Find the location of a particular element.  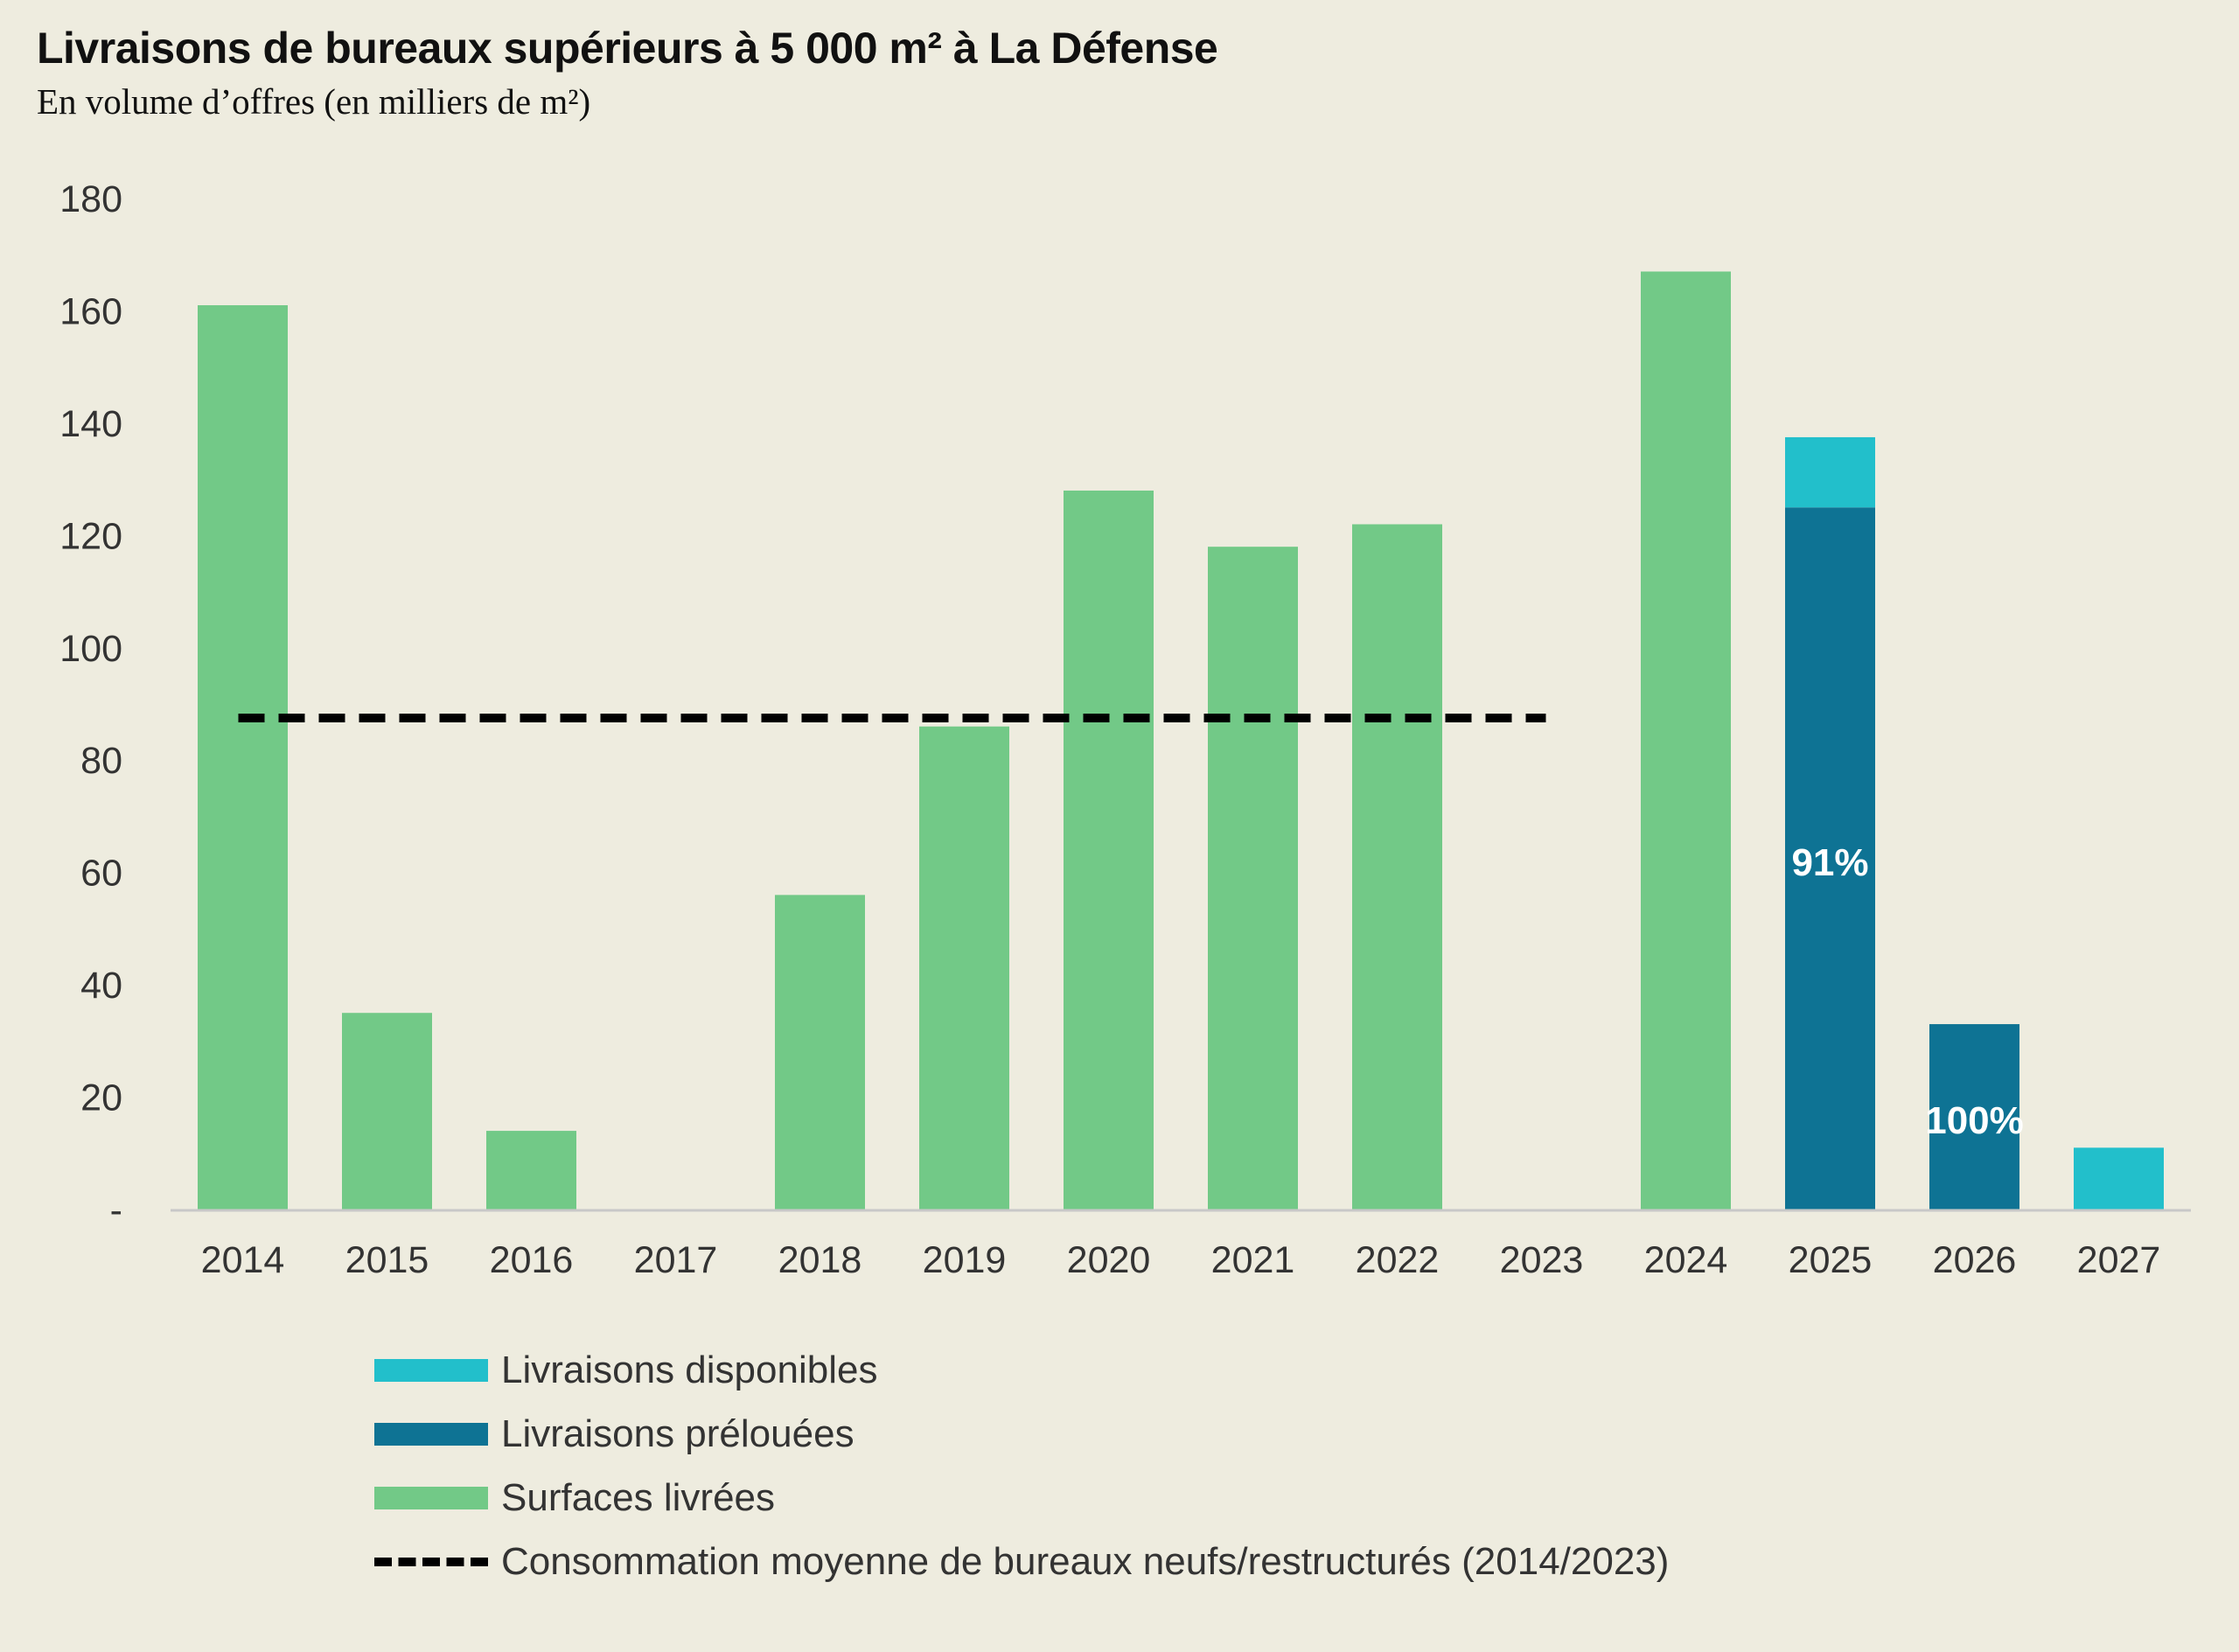

legend-label-prelouees: Livraisons prélouées is located at coordinates (677, 1433).